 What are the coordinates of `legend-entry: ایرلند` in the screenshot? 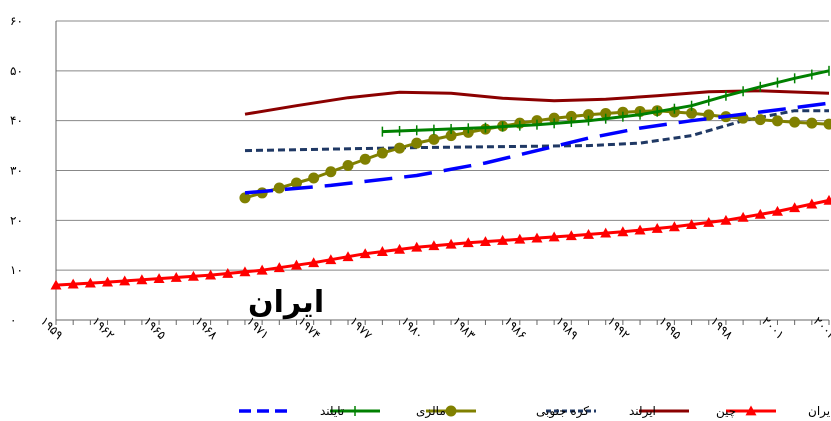 It's located at (601, 411).